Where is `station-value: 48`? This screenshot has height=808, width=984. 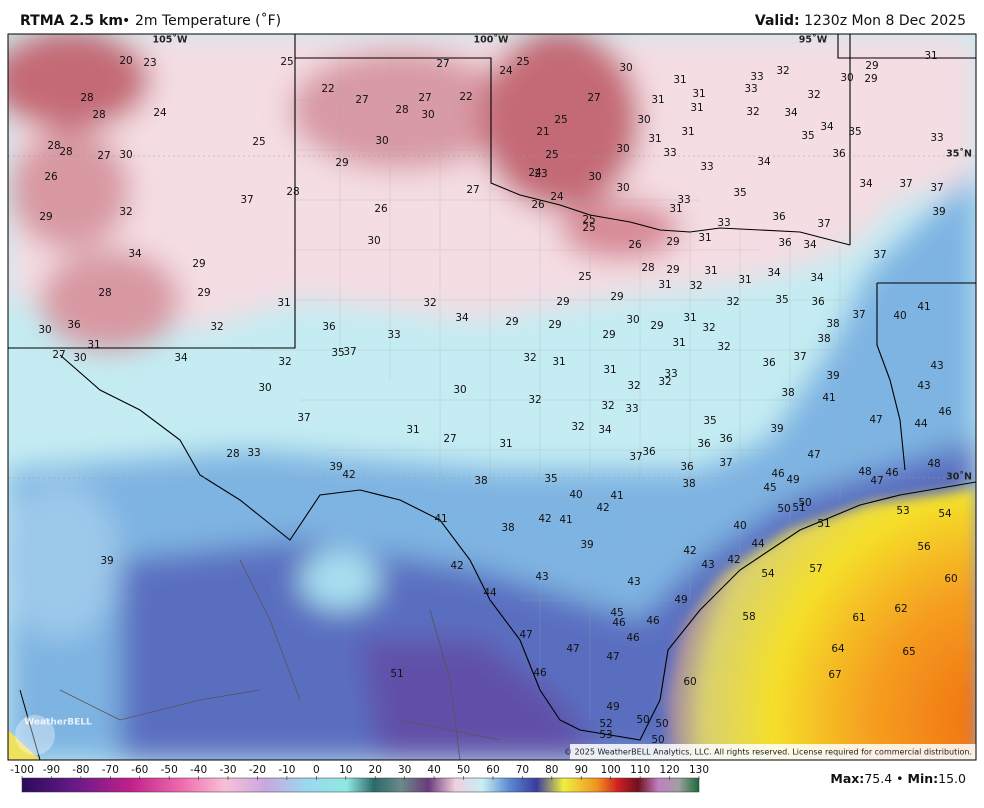
station-value: 48 is located at coordinates (864, 472).